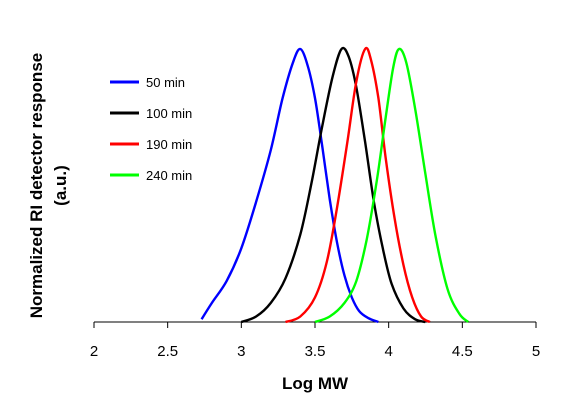  Describe the element at coordinates (315, 383) in the screenshot. I see `x-axis-title: Log MW` at that location.